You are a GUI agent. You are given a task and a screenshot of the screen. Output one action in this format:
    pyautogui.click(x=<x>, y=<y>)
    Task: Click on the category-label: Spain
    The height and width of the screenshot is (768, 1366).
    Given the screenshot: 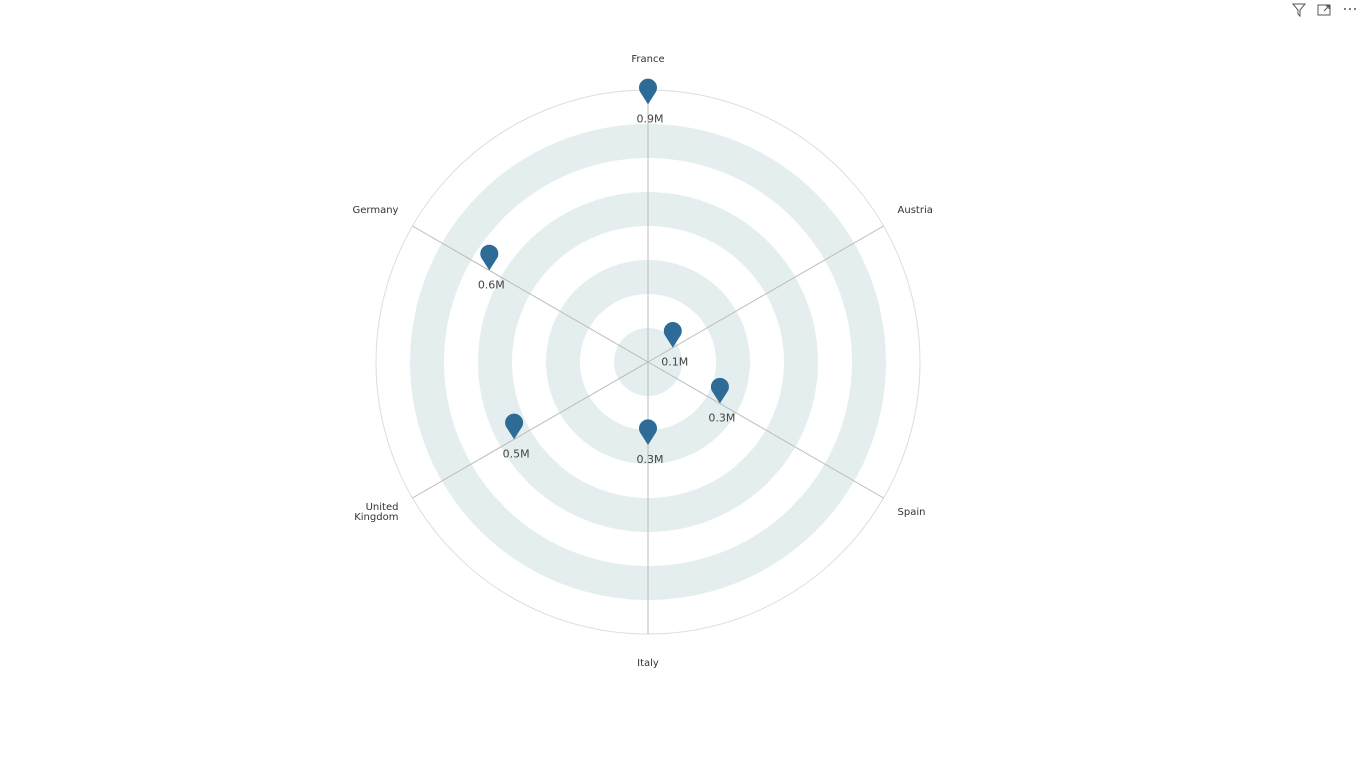 What is the action you would take?
    pyautogui.click(x=911, y=512)
    